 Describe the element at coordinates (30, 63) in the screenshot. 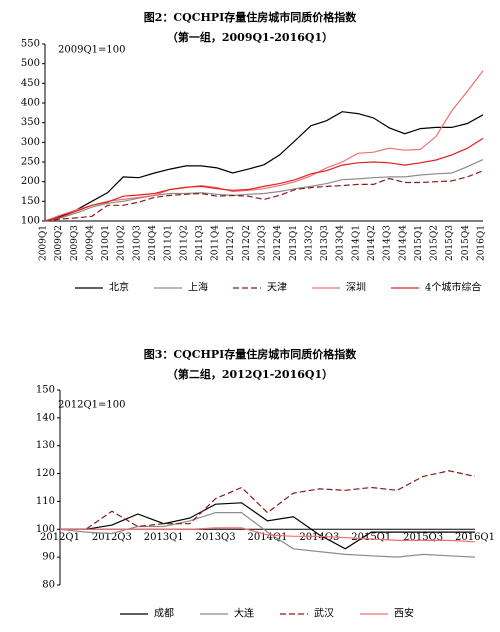

I see `y-tick-label: 500` at that location.